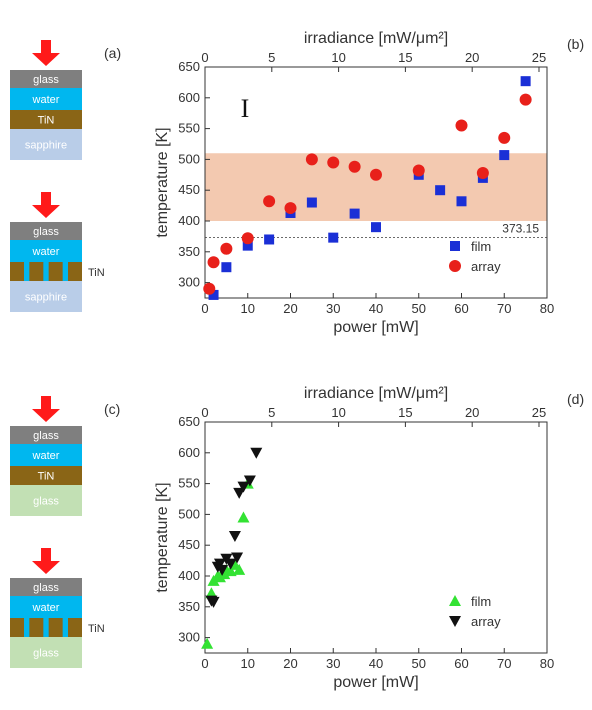 Image resolution: width=592 pixels, height=710 pixels. I want to click on top-axis-label: irradiance [mW/μm²], so click(376, 38).